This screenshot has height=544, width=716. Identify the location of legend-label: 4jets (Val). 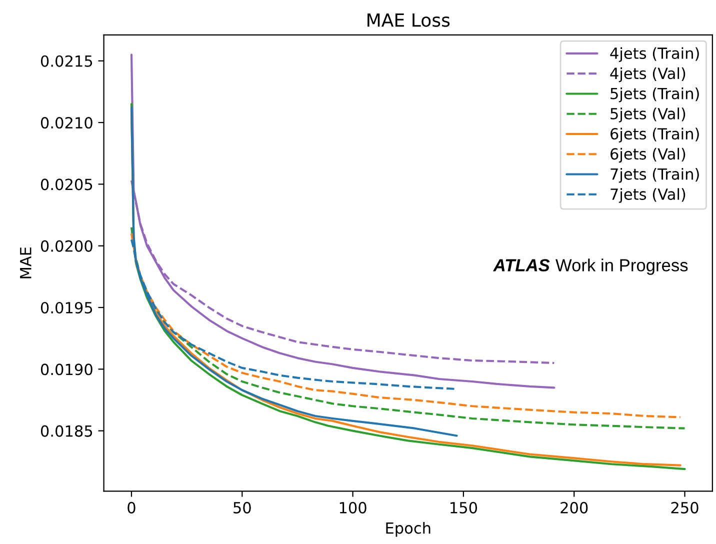
(648, 74).